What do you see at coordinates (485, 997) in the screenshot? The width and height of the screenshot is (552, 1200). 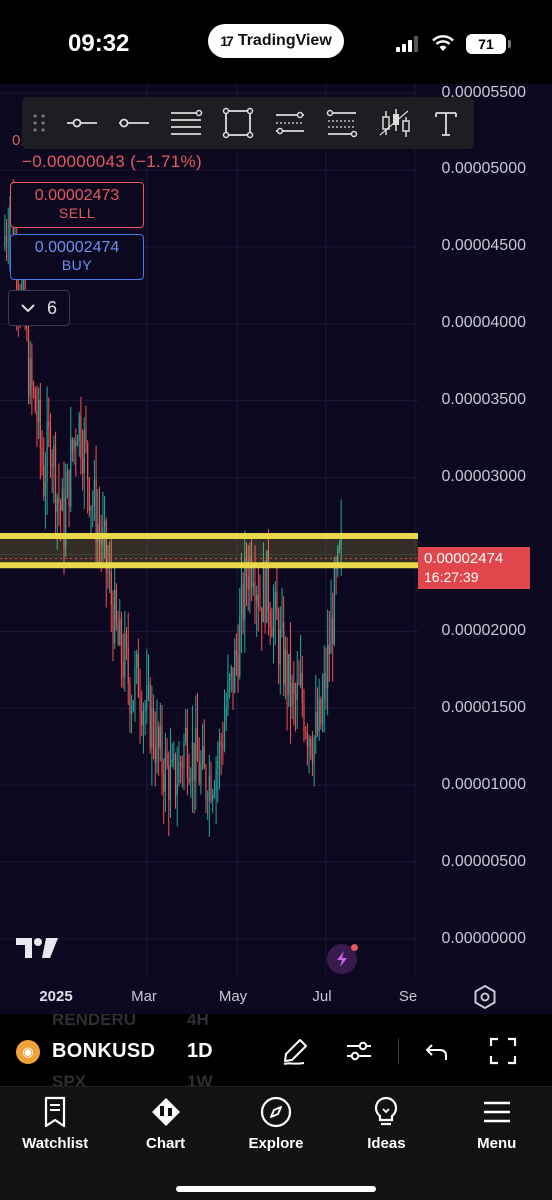 I see `chart-settings-icon` at bounding box center [485, 997].